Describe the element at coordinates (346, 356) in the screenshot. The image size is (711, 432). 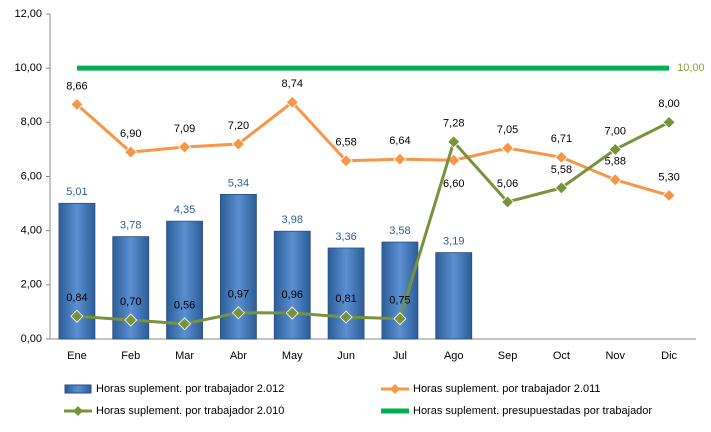
I see `x-tick-label: Jun` at that location.